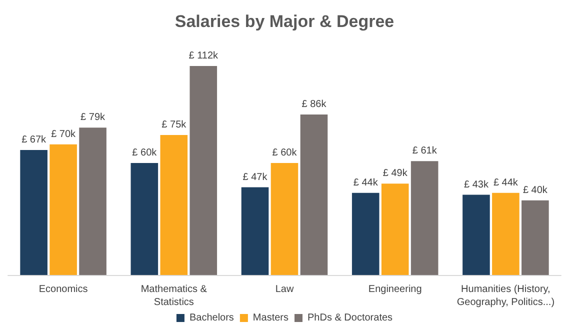  I want to click on data-label: £ 47k, so click(255, 177).